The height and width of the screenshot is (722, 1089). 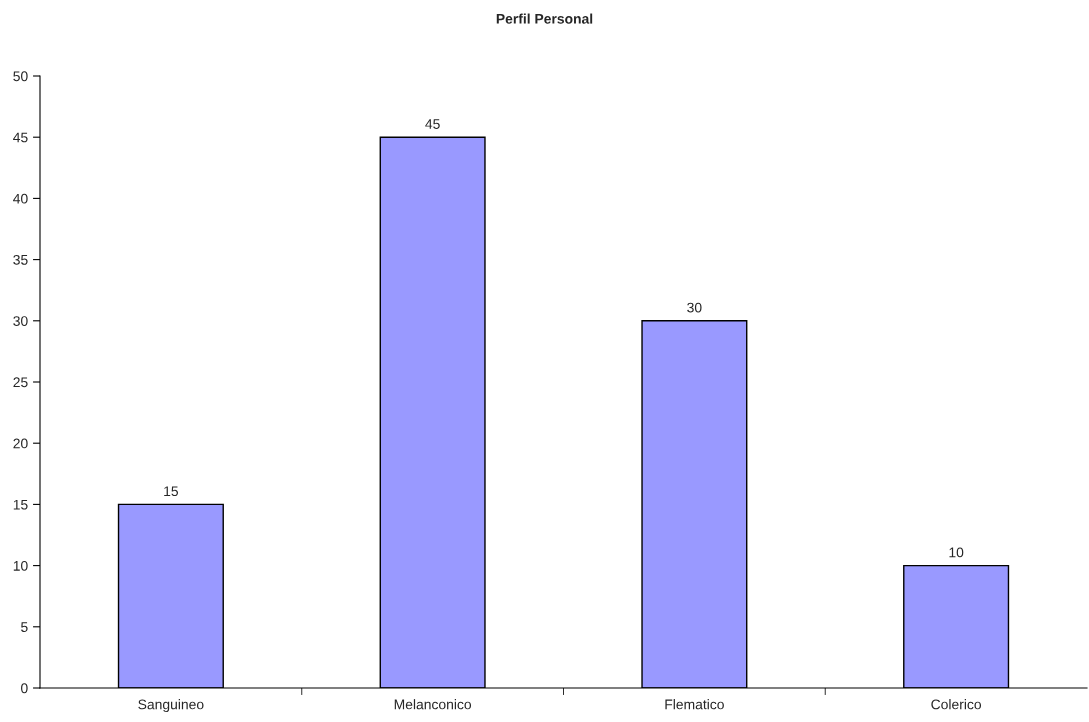 What do you see at coordinates (20, 565) in the screenshot?
I see `y-tick-label: 10` at bounding box center [20, 565].